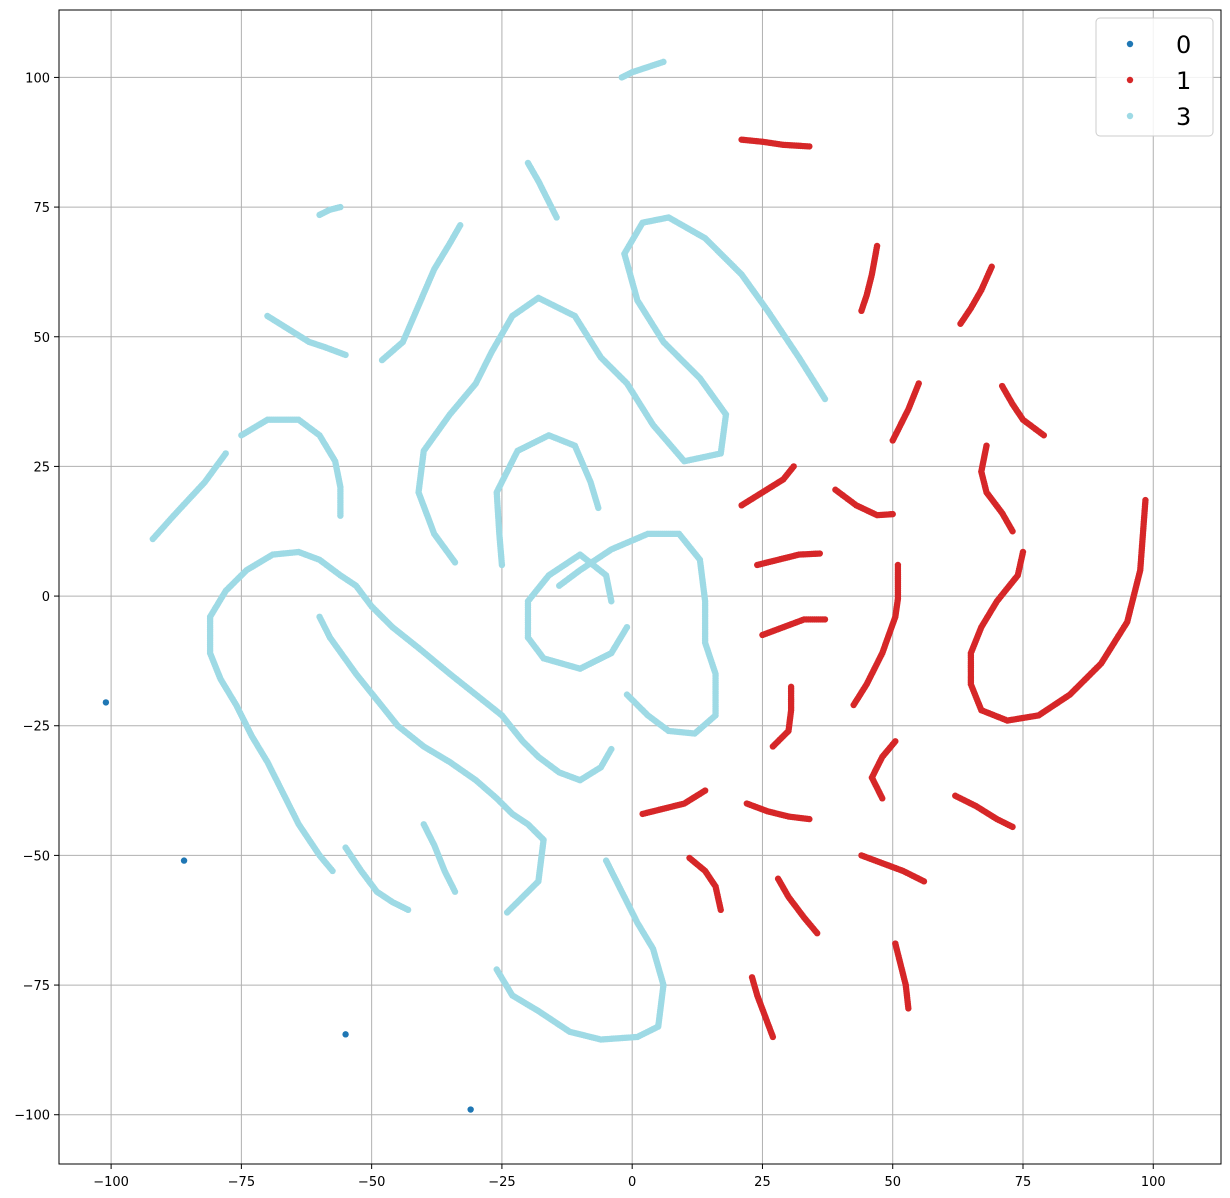 The image size is (1230, 1198). What do you see at coordinates (1153, 1182) in the screenshot?
I see `x-tick-label: 100` at bounding box center [1153, 1182].